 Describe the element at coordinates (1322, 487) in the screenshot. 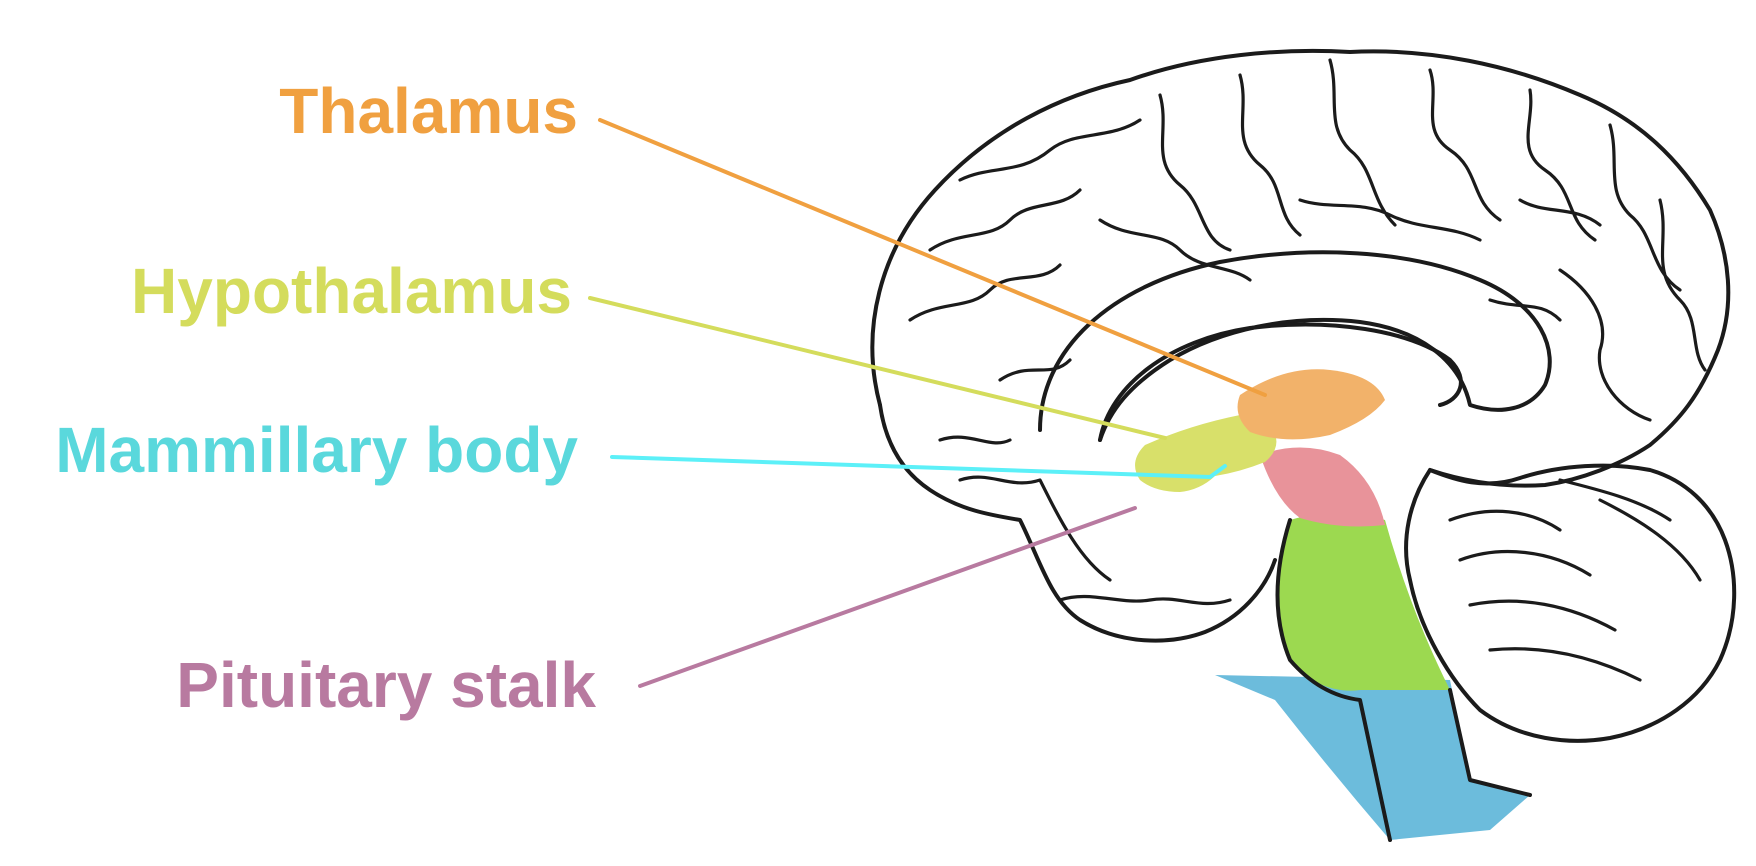

I see `pons-region` at that location.